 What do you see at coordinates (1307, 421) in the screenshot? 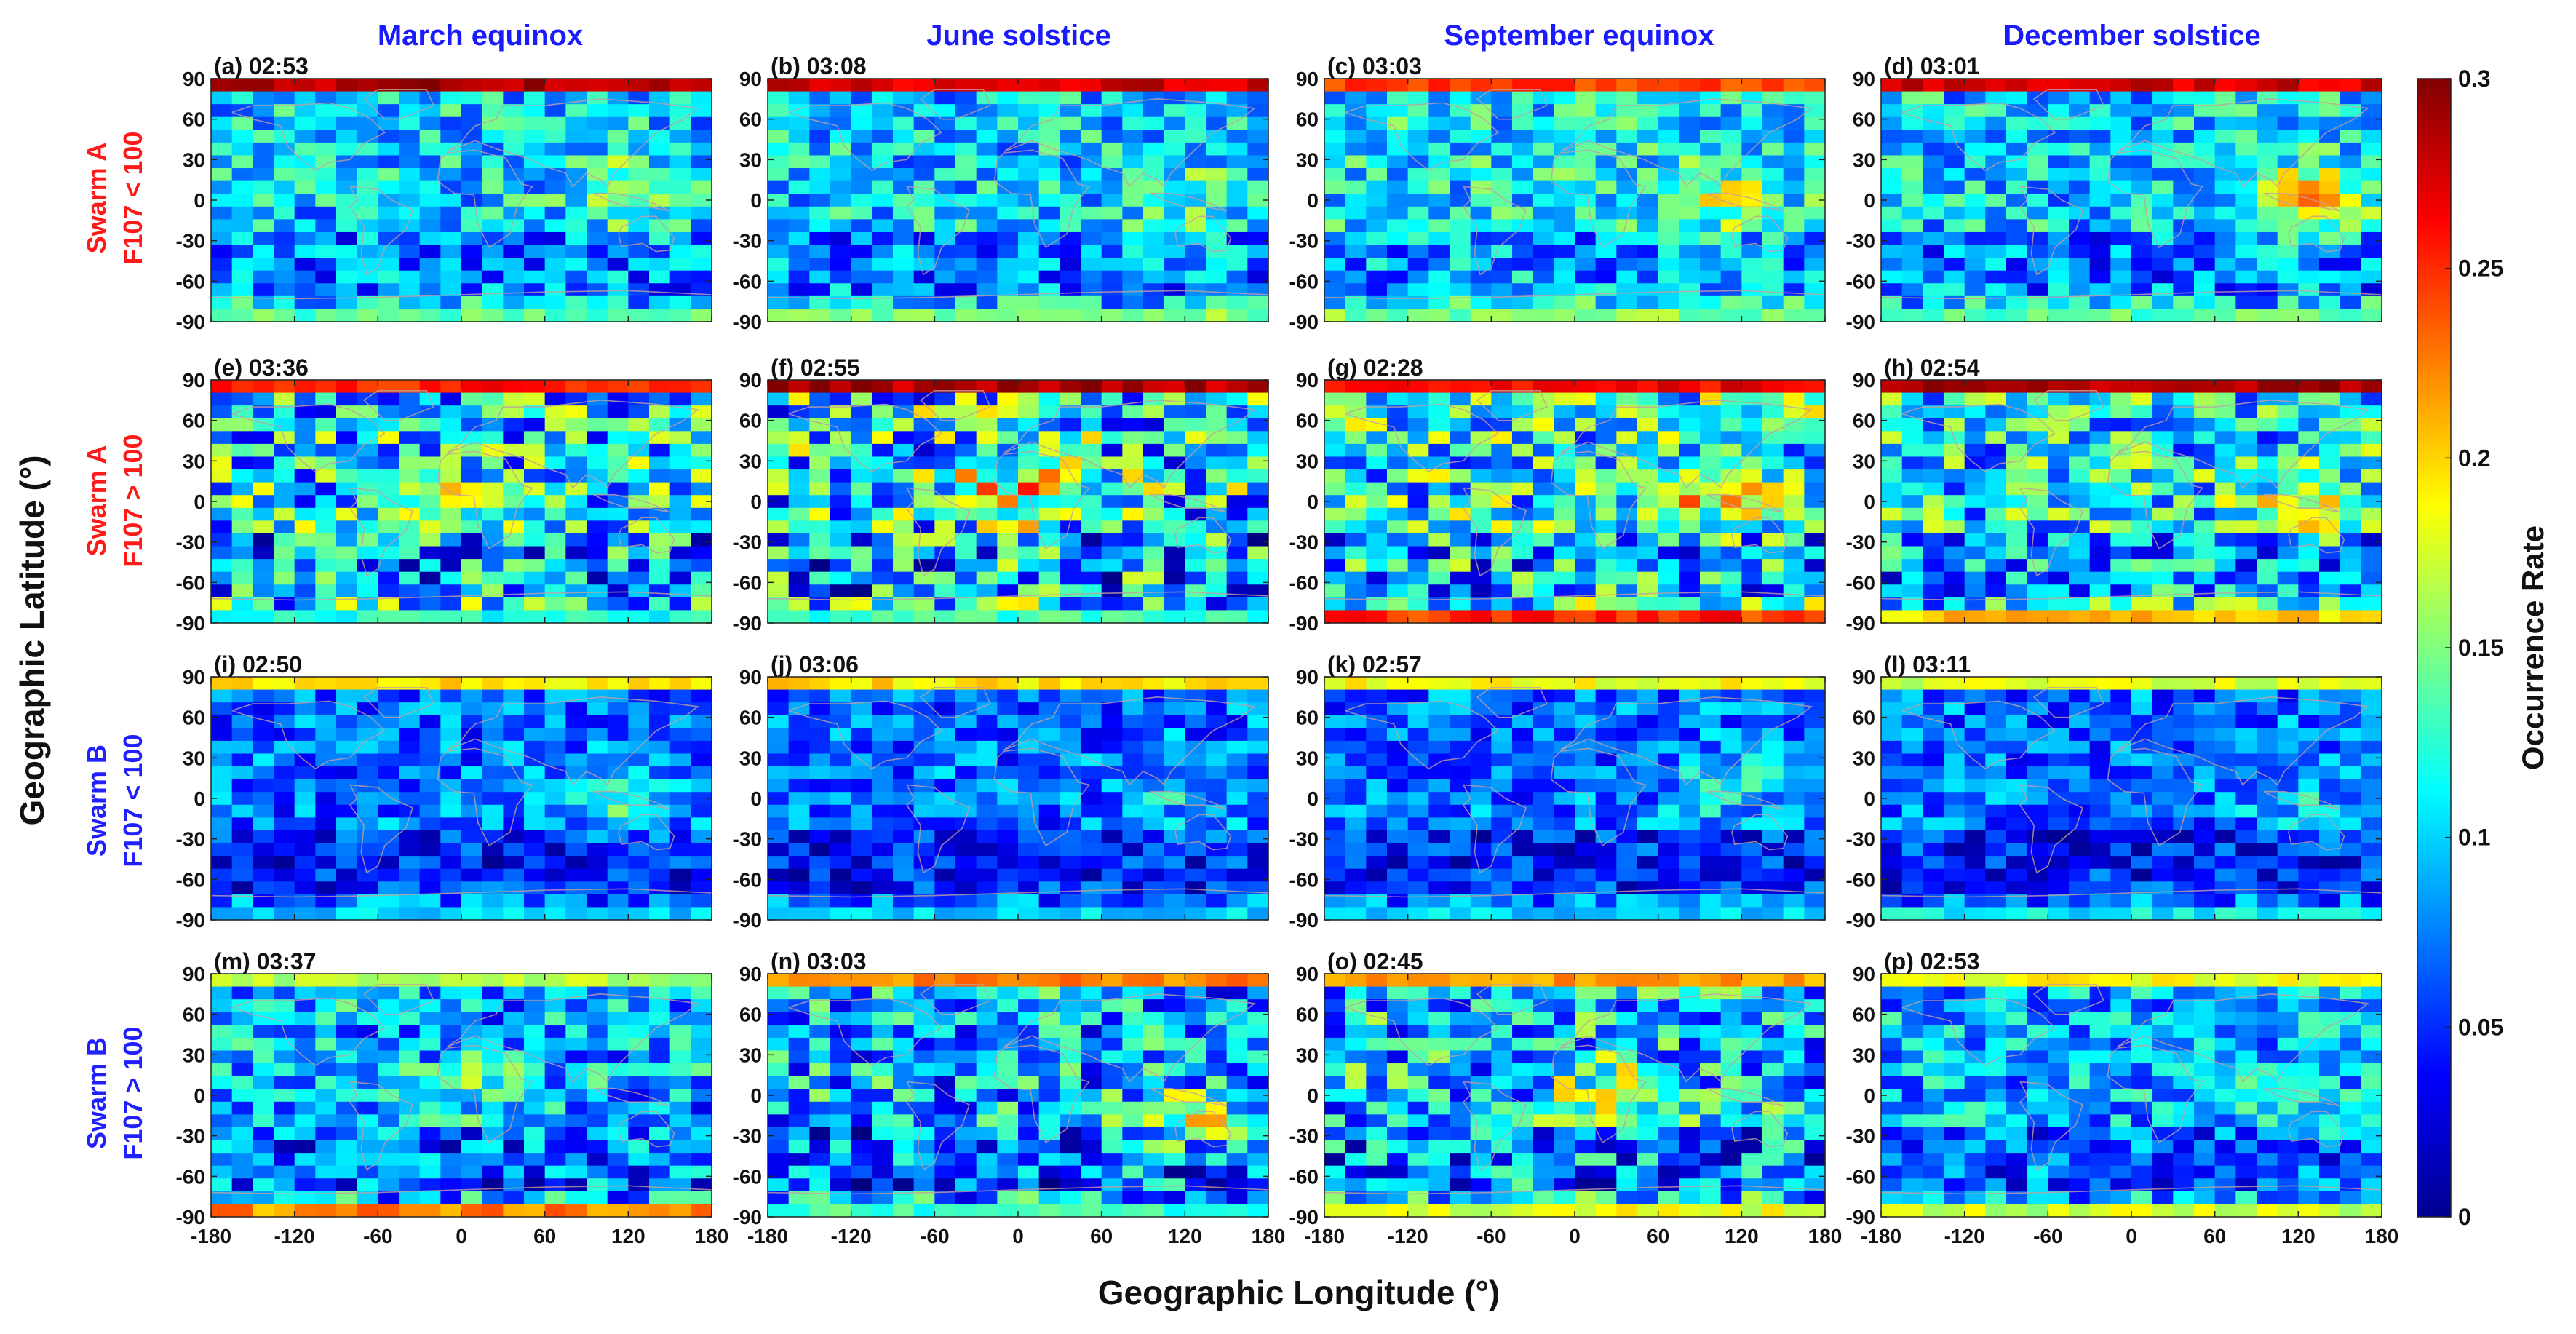
I see `y-tick-label: 60` at bounding box center [1307, 421].